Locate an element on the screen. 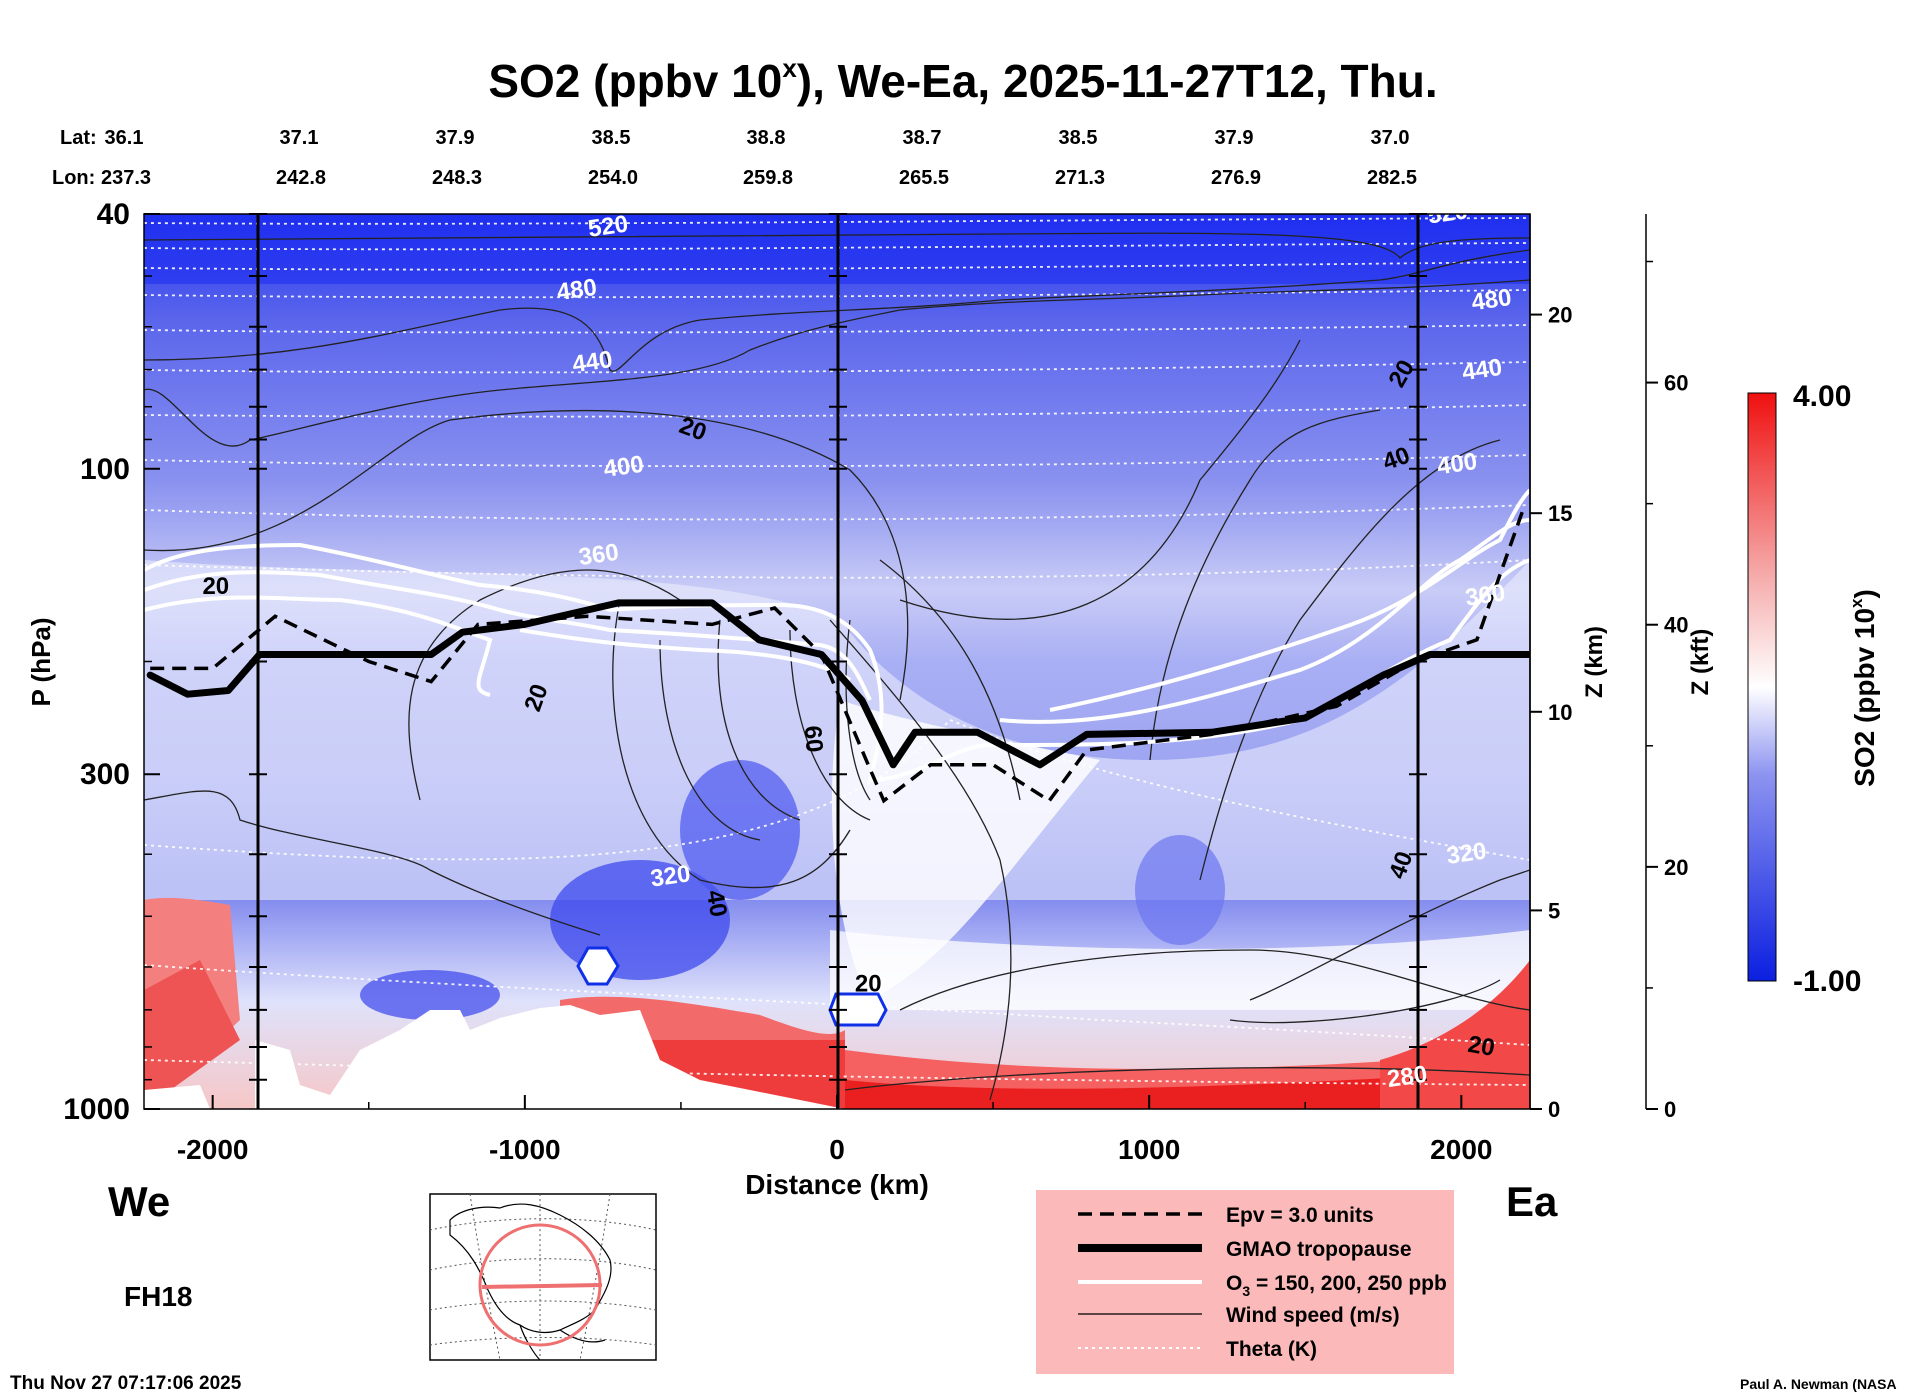 This screenshot has height=1394, width=1926. y-tick-label: 300 is located at coordinates (105, 774).